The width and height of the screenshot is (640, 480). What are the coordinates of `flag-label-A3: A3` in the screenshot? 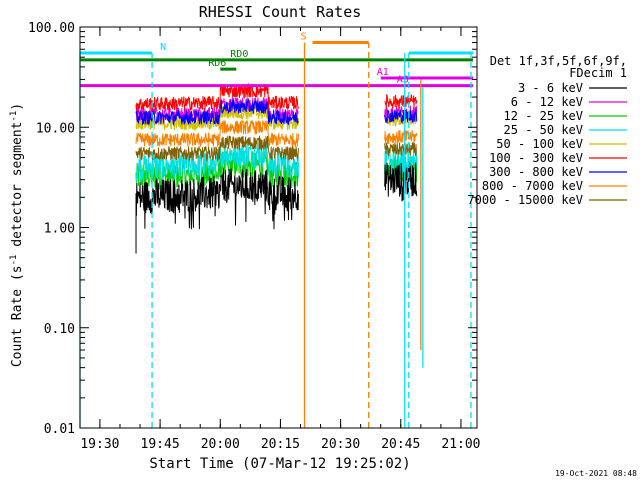 It's located at (403, 80).